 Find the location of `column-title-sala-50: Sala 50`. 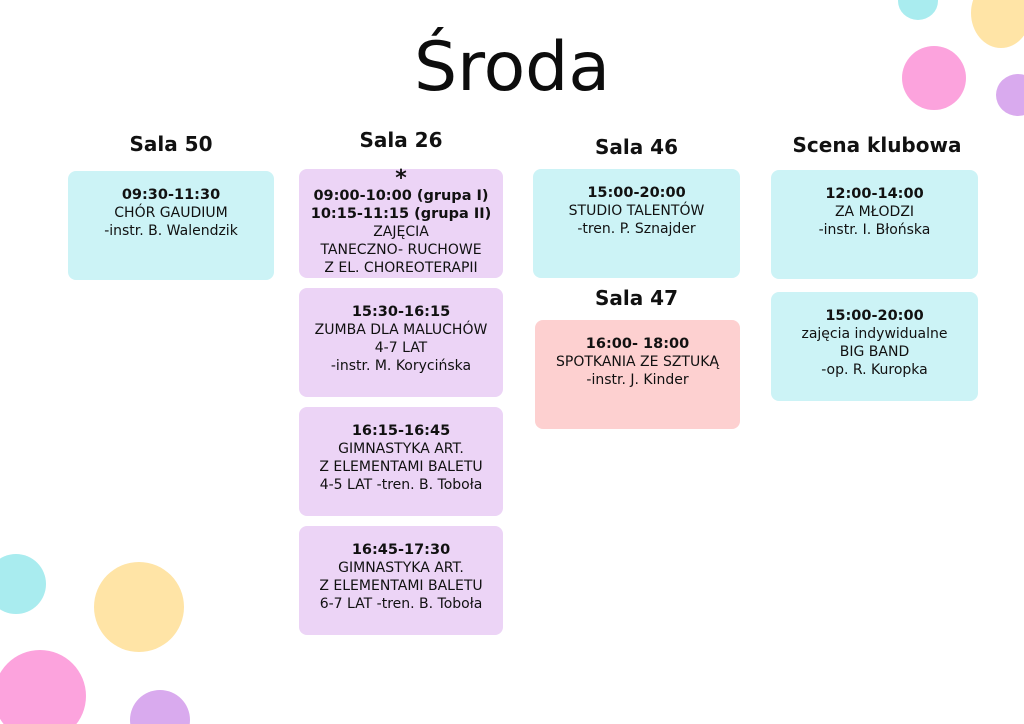

column-title-sala-50: Sala 50 is located at coordinates (171, 144).